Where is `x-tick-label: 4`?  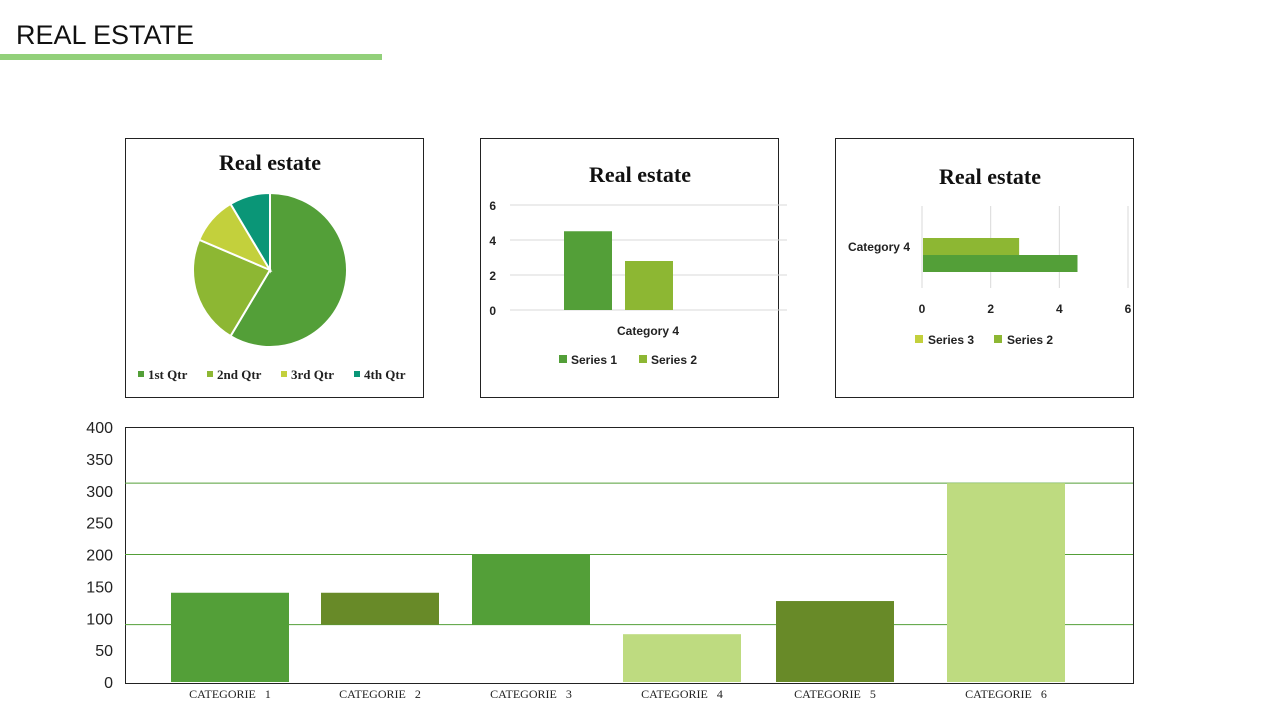
x-tick-label: 4 is located at coordinates (1059, 309).